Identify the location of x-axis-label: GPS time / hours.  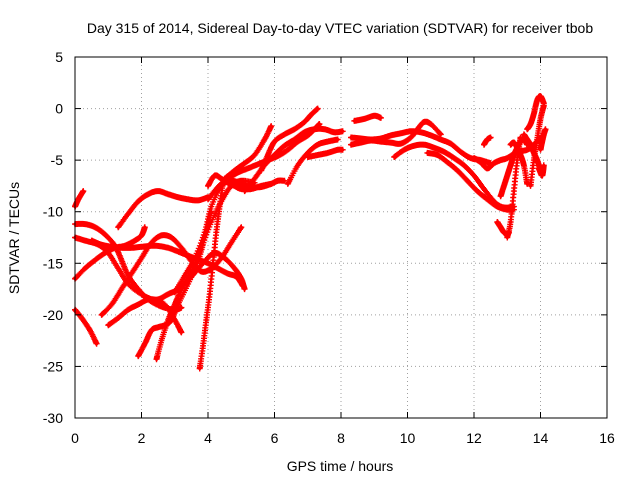
(340, 466).